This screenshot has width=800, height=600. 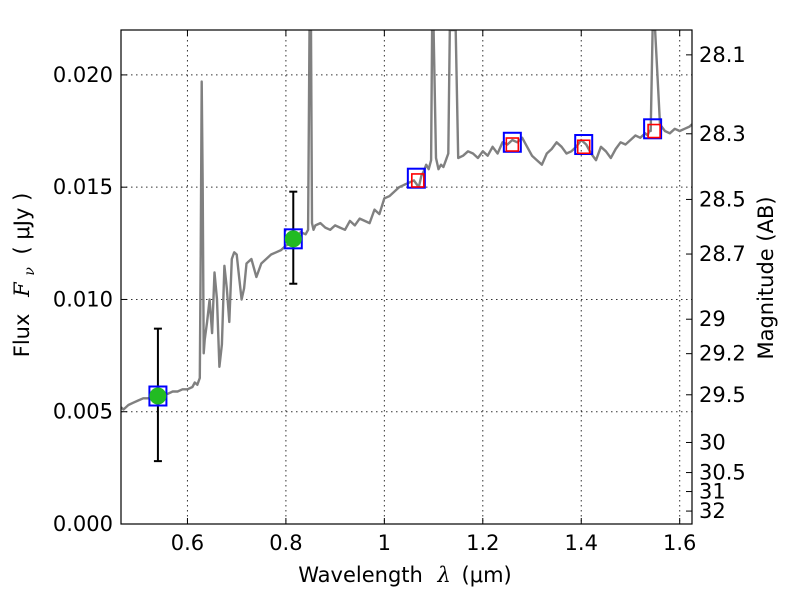 I want to click on mag-tick-label: 31, so click(x=712, y=492).